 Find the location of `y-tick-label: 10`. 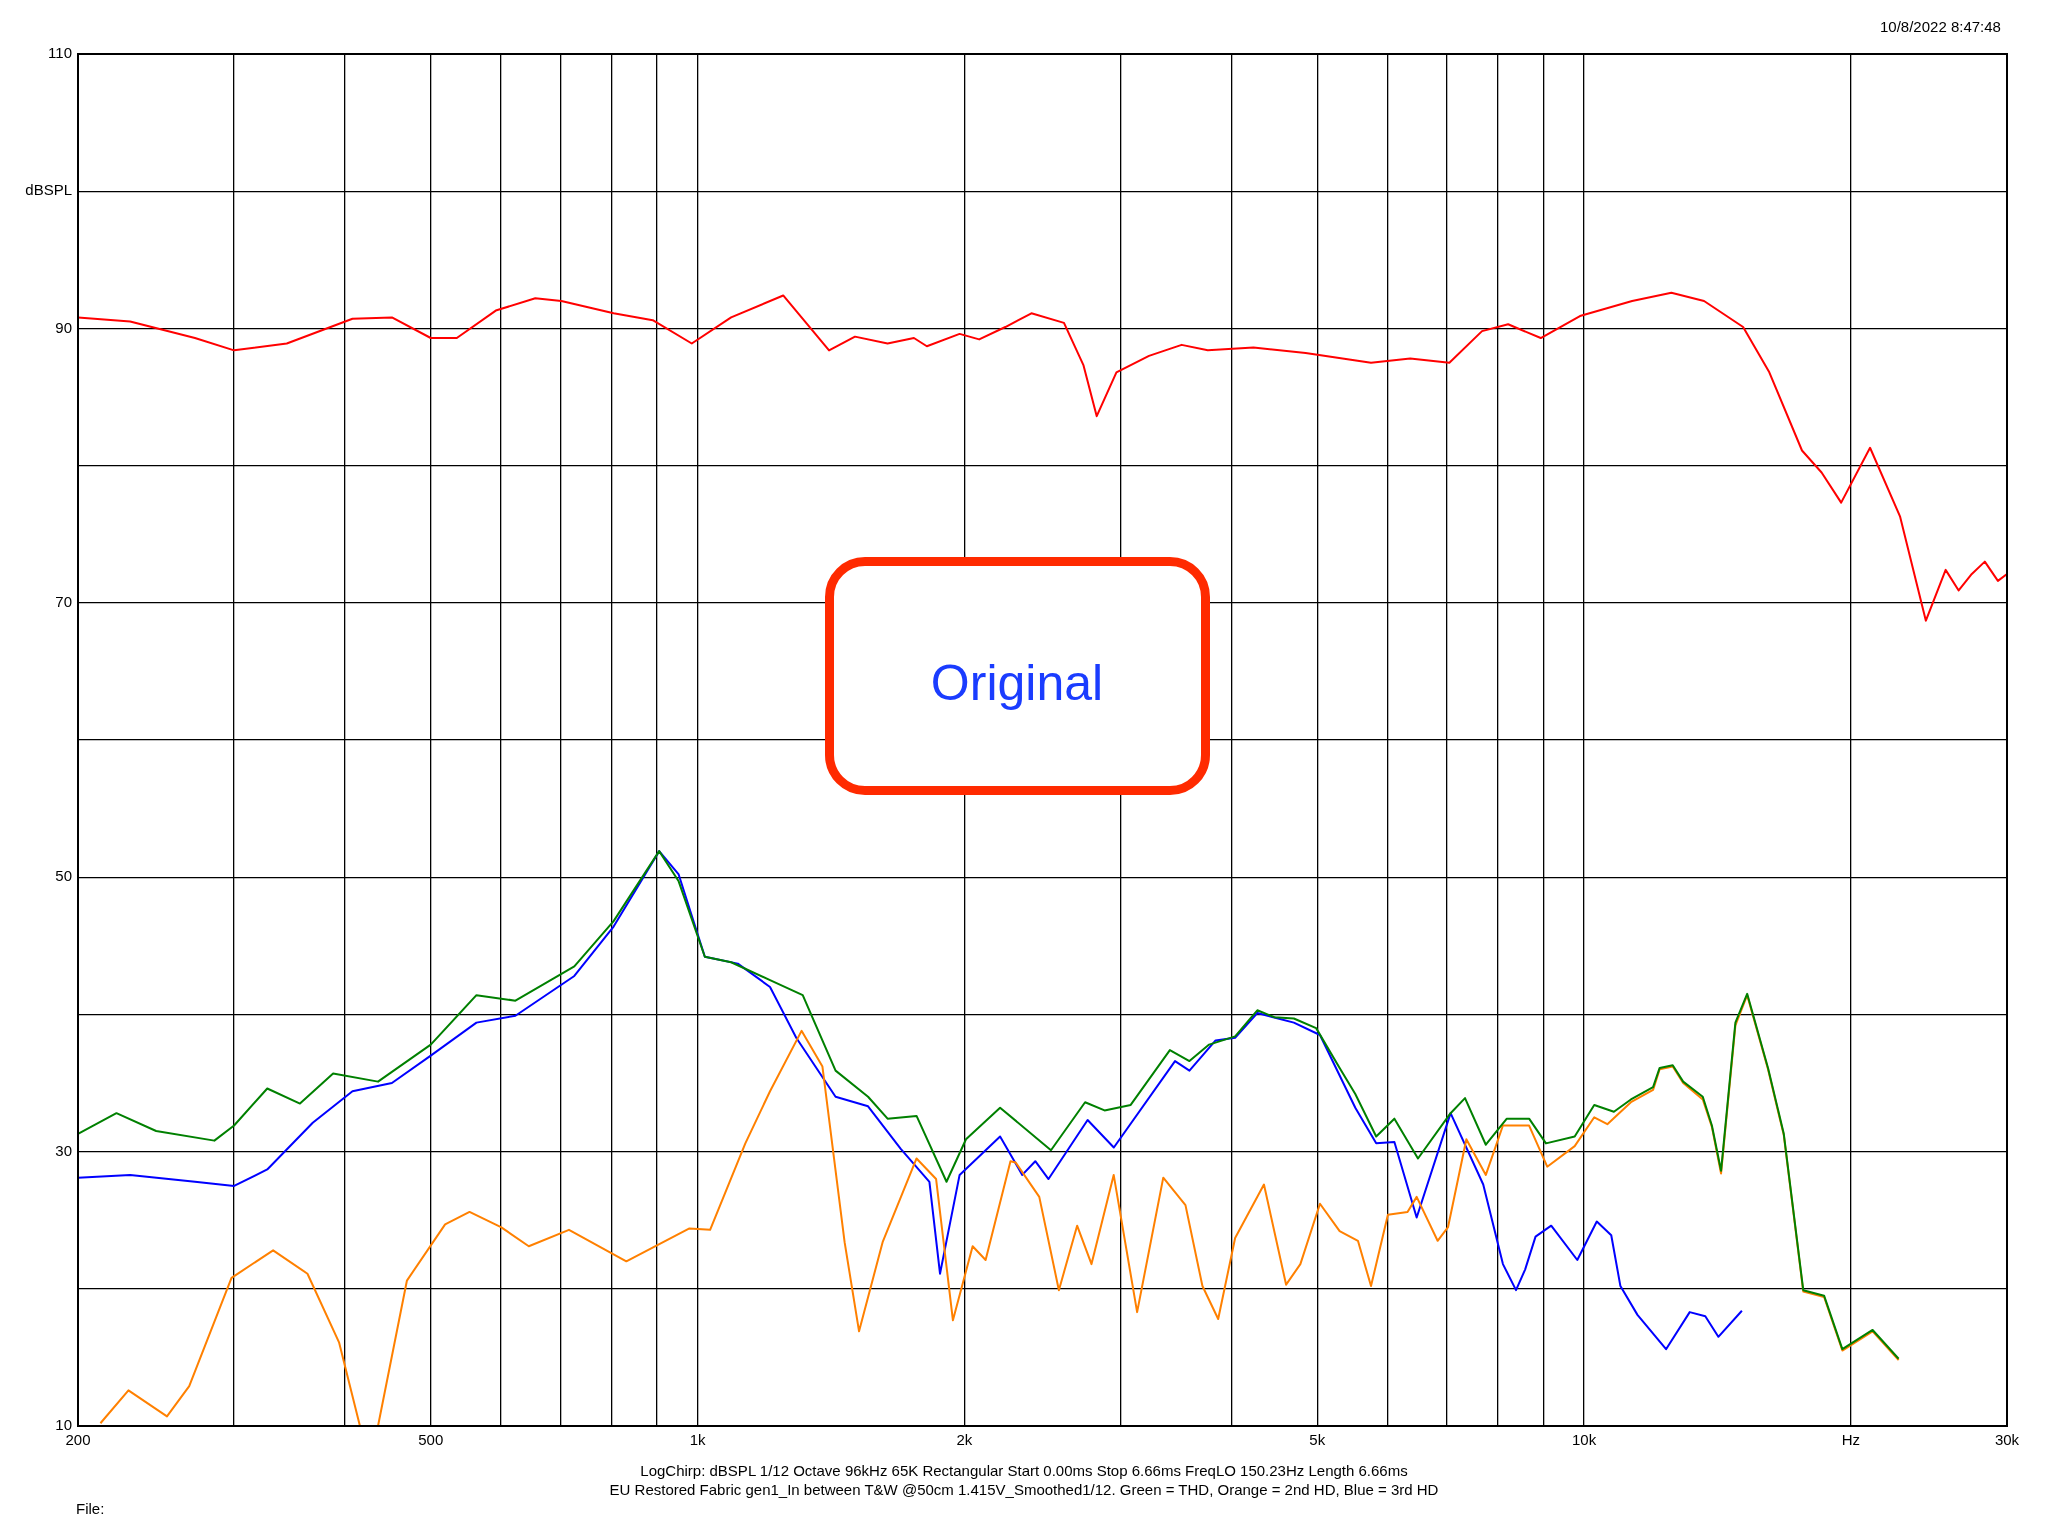

y-tick-label: 10 is located at coordinates (63, 1425).